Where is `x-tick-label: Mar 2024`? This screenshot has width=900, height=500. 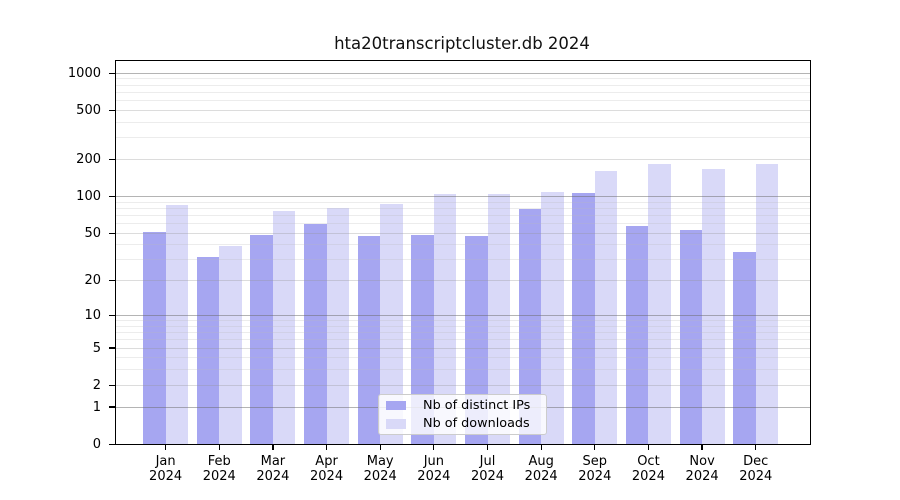
x-tick-label: Mar 2024 is located at coordinates (273, 469).